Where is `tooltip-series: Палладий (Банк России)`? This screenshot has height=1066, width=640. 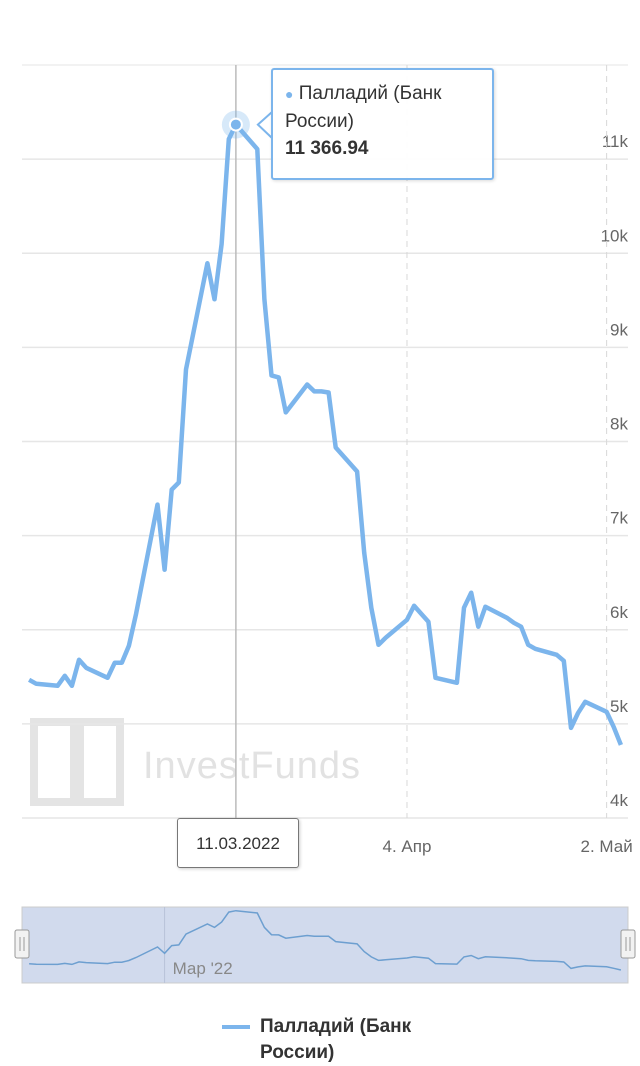
tooltip-series: Палладий (Банк России) is located at coordinates (363, 107).